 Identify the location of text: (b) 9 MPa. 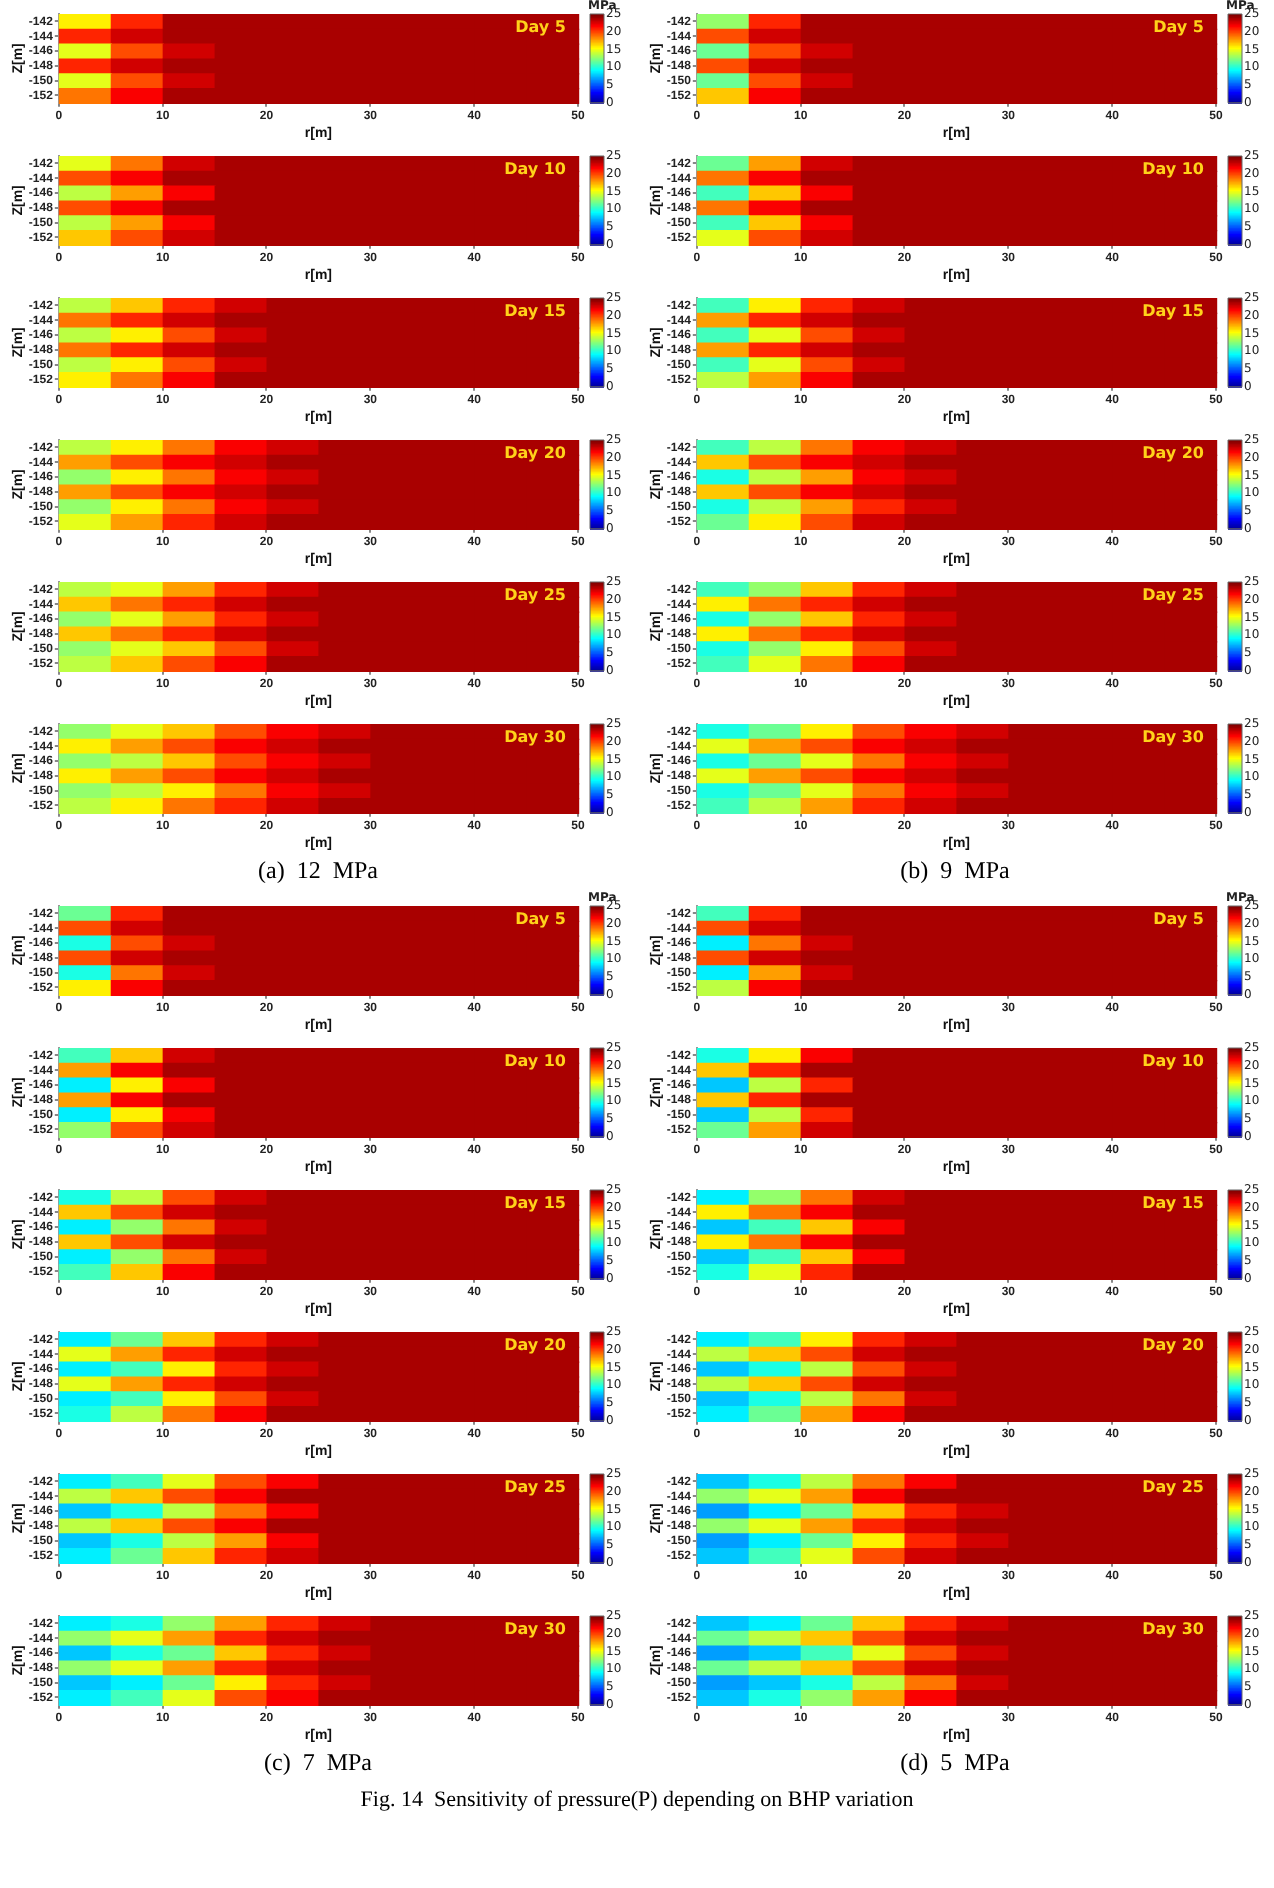
(955, 871).